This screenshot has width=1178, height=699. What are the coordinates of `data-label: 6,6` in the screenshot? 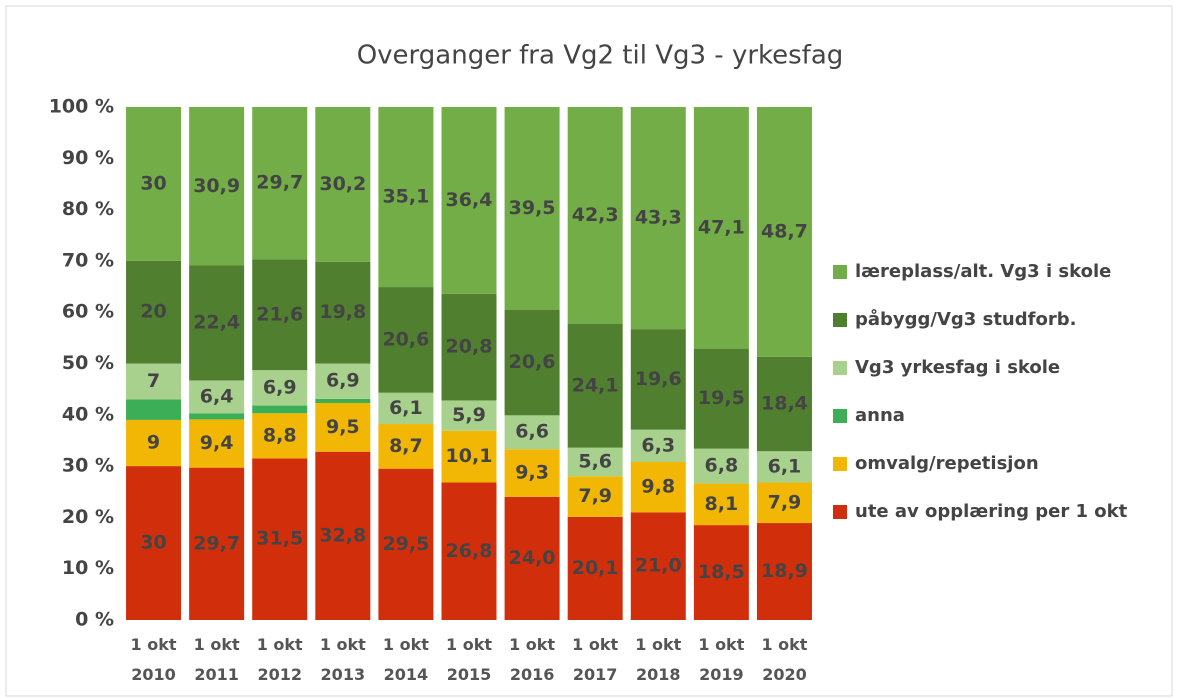 It's located at (532, 432).